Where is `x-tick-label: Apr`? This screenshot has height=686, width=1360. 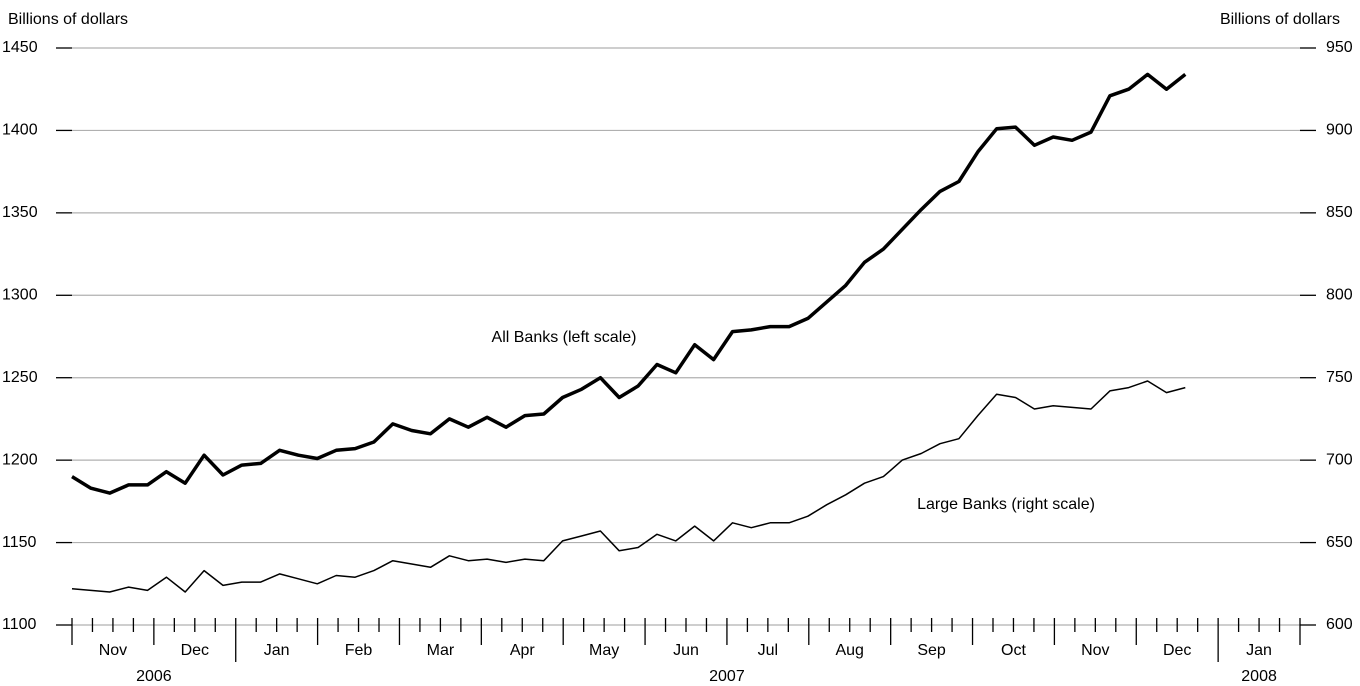
x-tick-label: Apr is located at coordinates (523, 650).